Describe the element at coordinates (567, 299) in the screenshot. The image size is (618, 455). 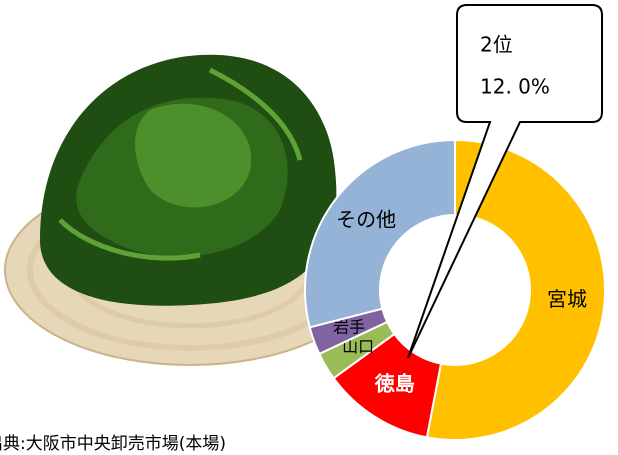
I see `slice-label: 宮城` at that location.